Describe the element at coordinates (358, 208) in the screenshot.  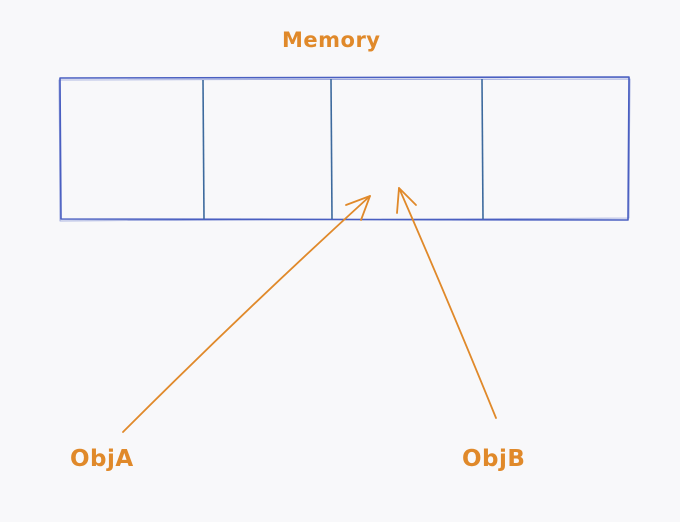
I see `arrow-obja-head` at that location.